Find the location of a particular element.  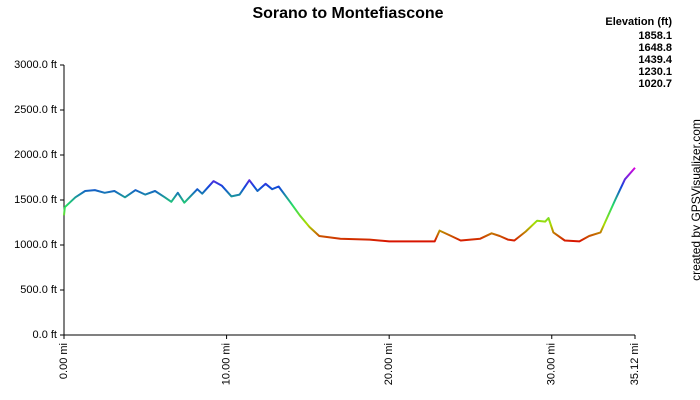

legend-value: 1020.7 is located at coordinates (655, 84).